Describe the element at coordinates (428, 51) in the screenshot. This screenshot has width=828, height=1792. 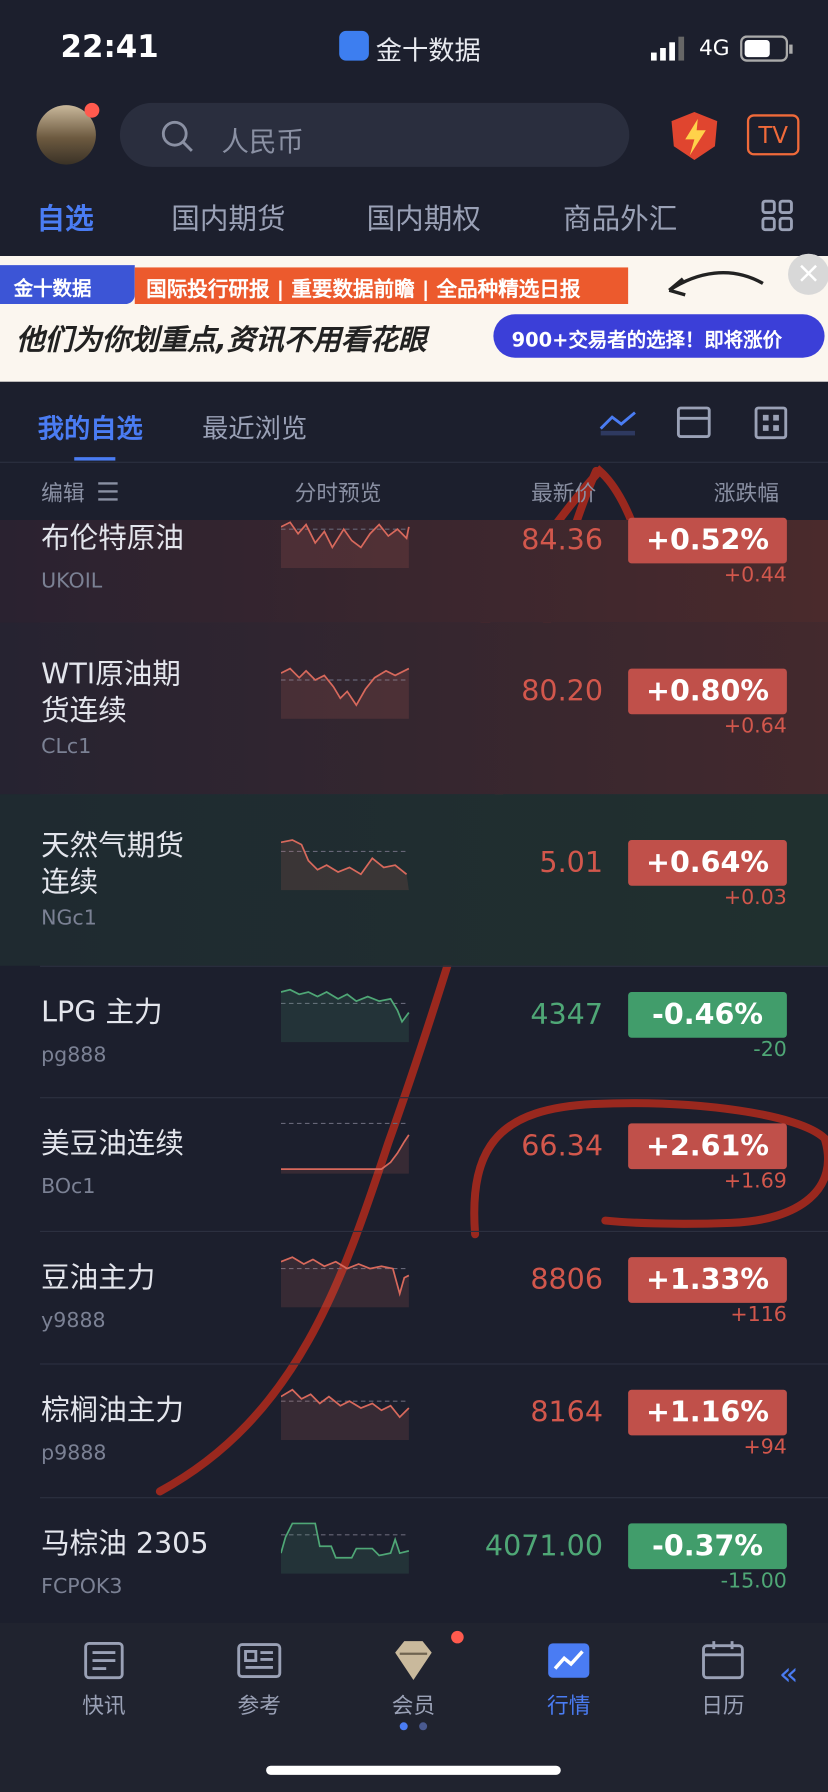
I see `status-app: 金十数据` at that location.